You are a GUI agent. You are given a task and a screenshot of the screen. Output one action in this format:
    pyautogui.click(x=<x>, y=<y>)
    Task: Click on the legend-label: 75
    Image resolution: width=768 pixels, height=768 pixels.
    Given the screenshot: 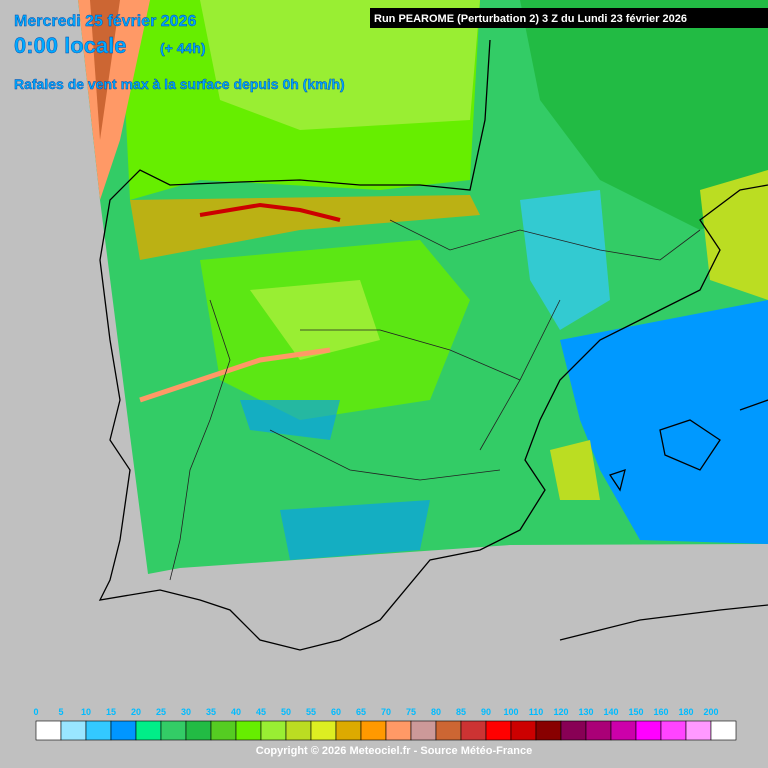 What is the action you would take?
    pyautogui.click(x=411, y=712)
    